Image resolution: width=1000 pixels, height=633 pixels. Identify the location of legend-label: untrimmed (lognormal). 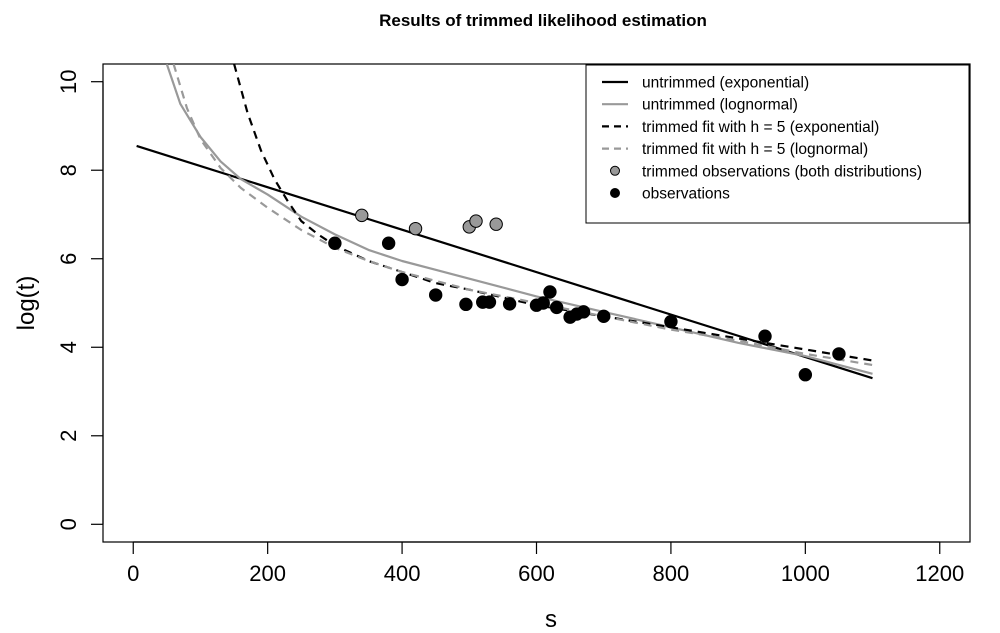
(720, 105).